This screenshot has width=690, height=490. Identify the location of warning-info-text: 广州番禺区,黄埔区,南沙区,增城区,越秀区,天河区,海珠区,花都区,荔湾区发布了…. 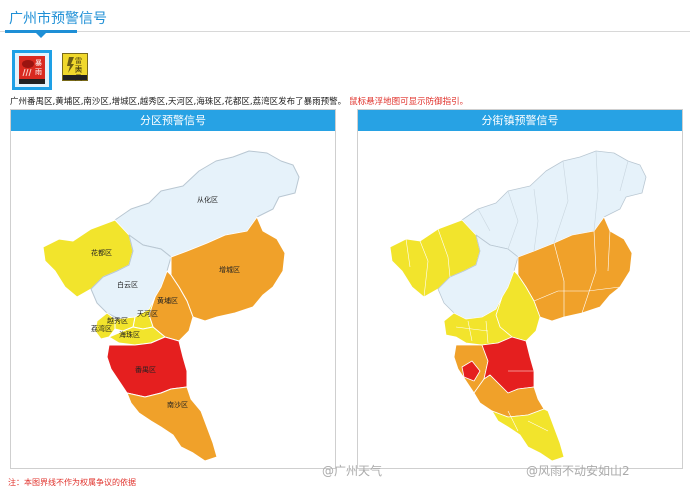
(178, 102).